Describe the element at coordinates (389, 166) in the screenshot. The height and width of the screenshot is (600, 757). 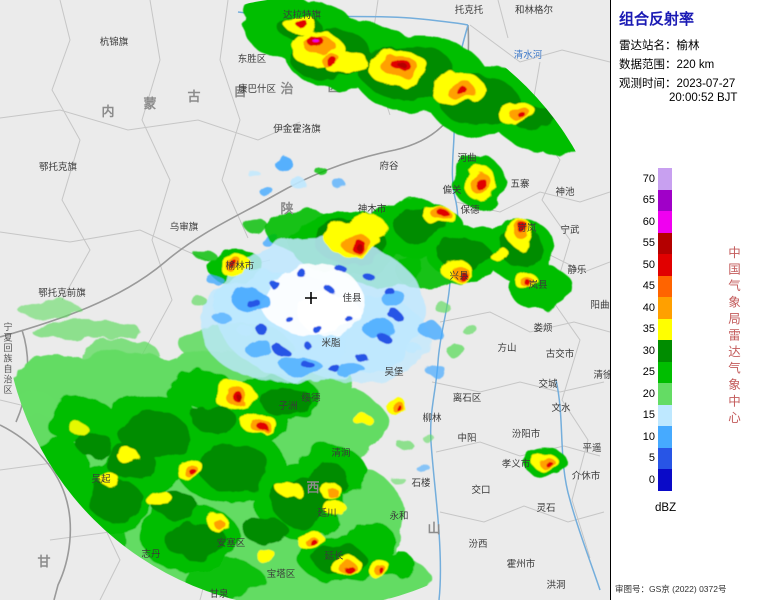
I see `place-label: 府谷` at that location.